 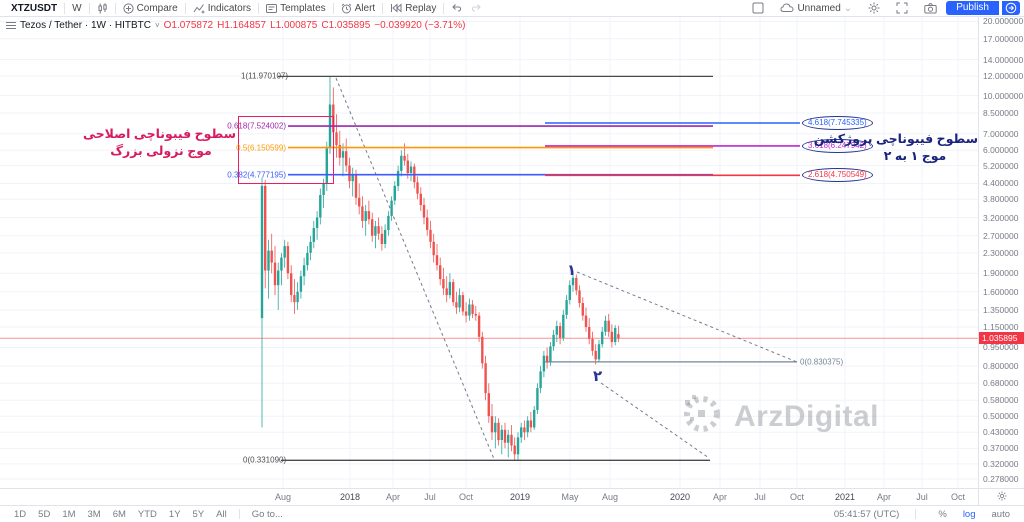 What do you see at coordinates (1001, 416) in the screenshot?
I see `price-tick: 0.500000` at bounding box center [1001, 416].